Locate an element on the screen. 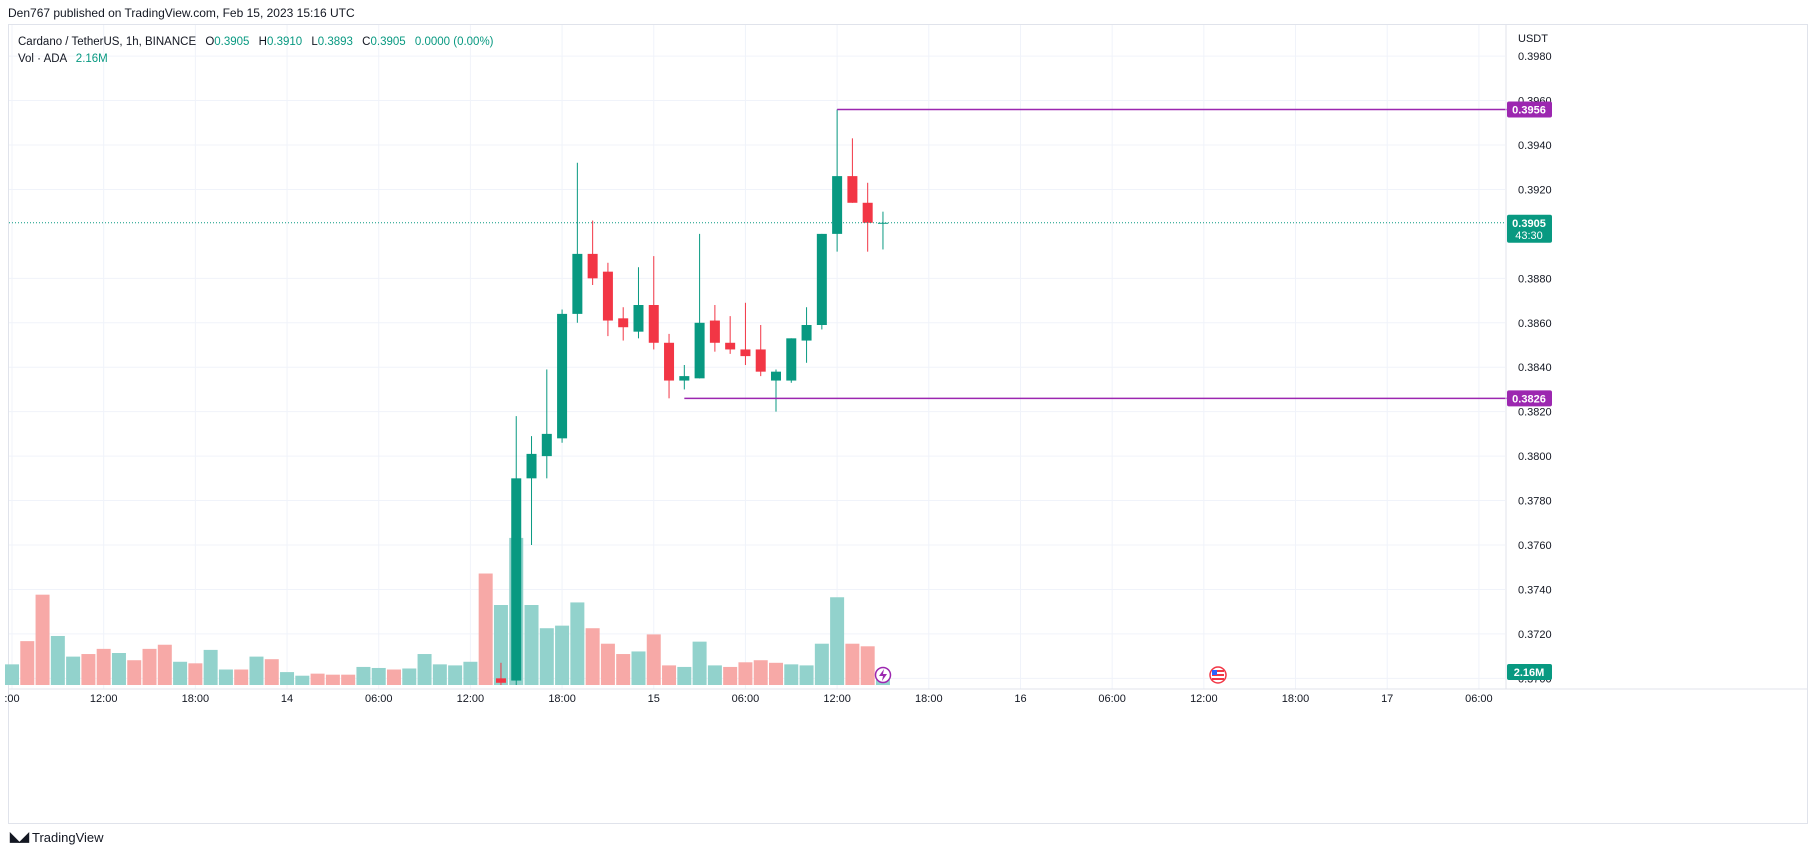 The width and height of the screenshot is (1814, 857). event-markers is located at coordinates (1050, 675).